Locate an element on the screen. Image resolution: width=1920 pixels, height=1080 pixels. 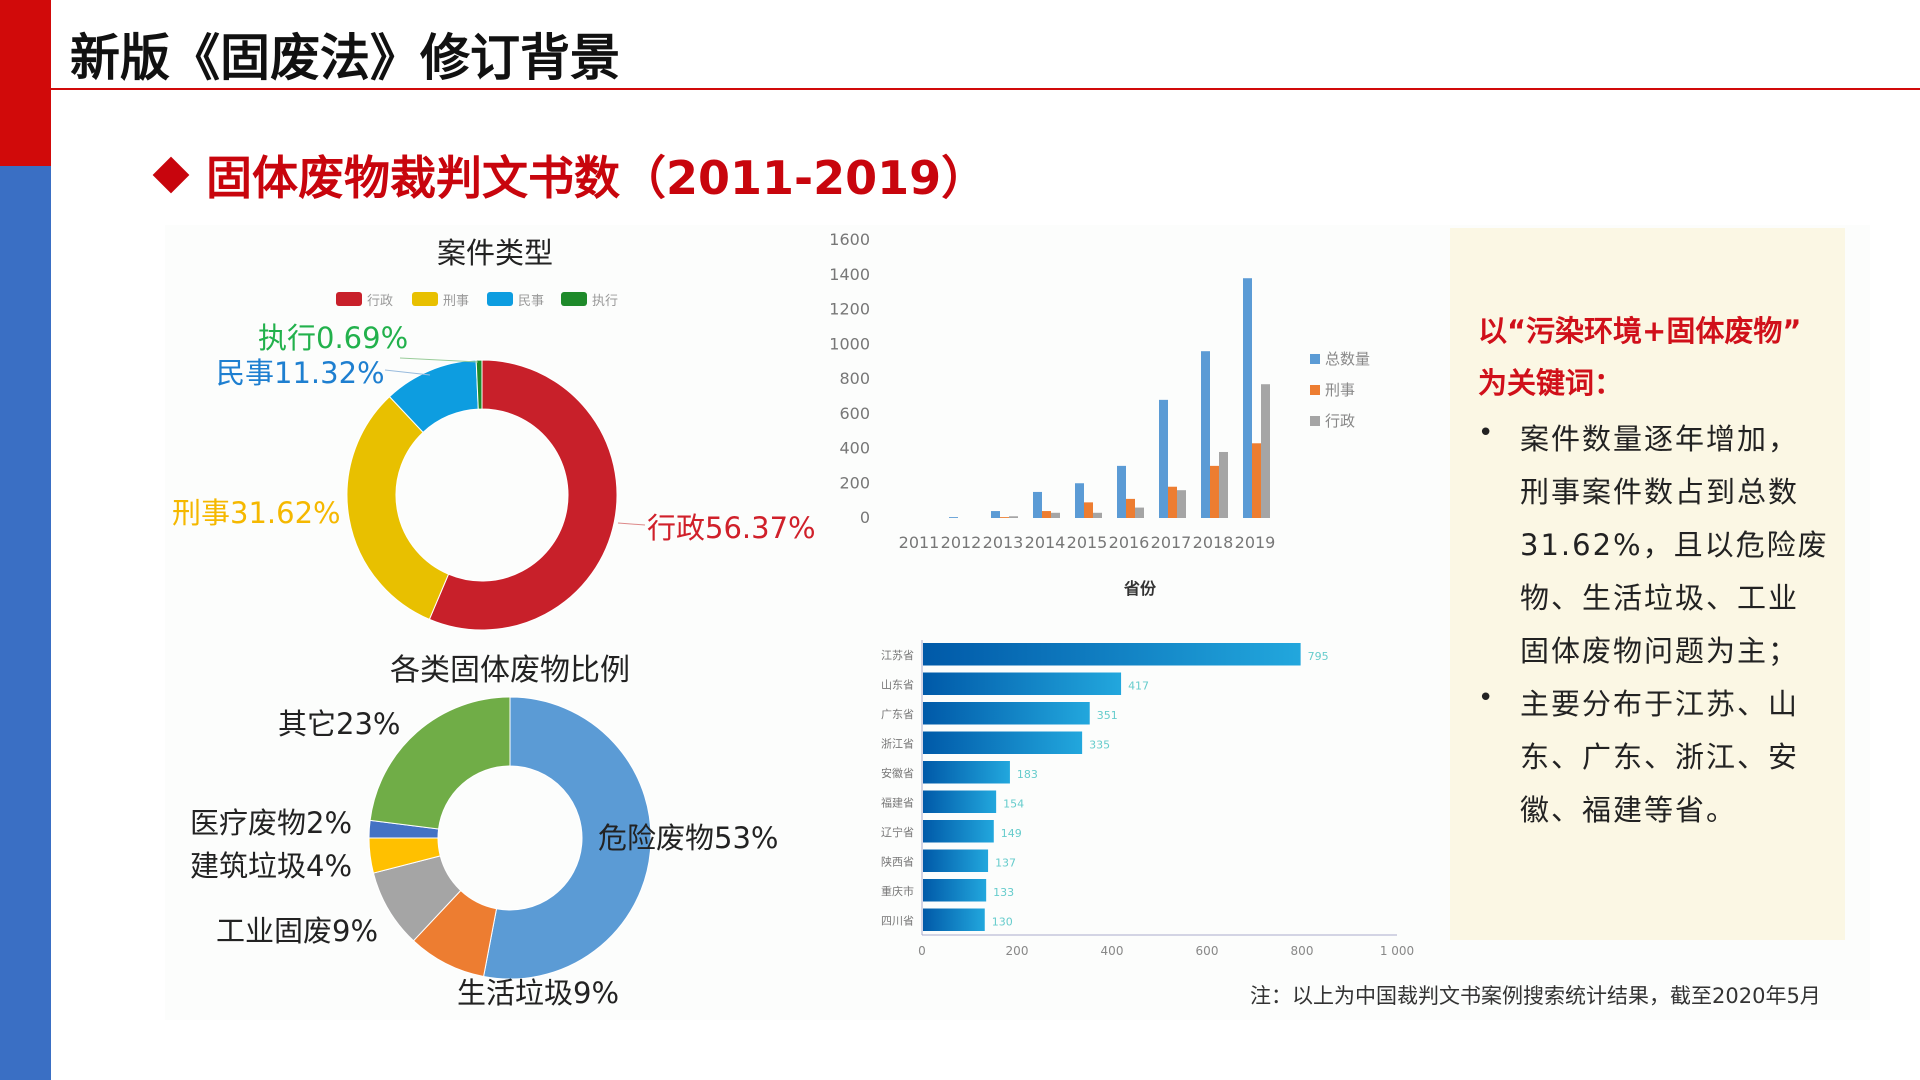
column-legend-label: 总数量 is located at coordinates (1347, 359).